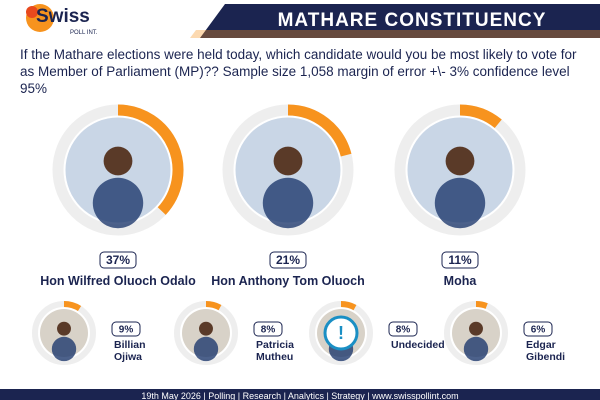 Image resolution: width=600 pixels, height=400 pixels. What do you see at coordinates (84, 33) in the screenshot?
I see `logo-sub: POLL INT.` at bounding box center [84, 33].